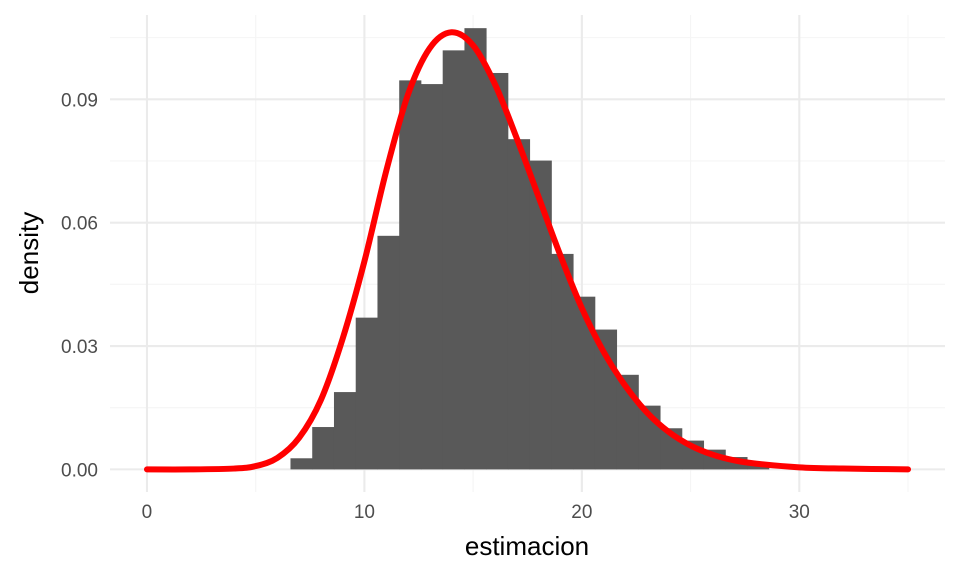  What do you see at coordinates (79, 347) in the screenshot?
I see `y-tick-label: 0.03` at bounding box center [79, 347].